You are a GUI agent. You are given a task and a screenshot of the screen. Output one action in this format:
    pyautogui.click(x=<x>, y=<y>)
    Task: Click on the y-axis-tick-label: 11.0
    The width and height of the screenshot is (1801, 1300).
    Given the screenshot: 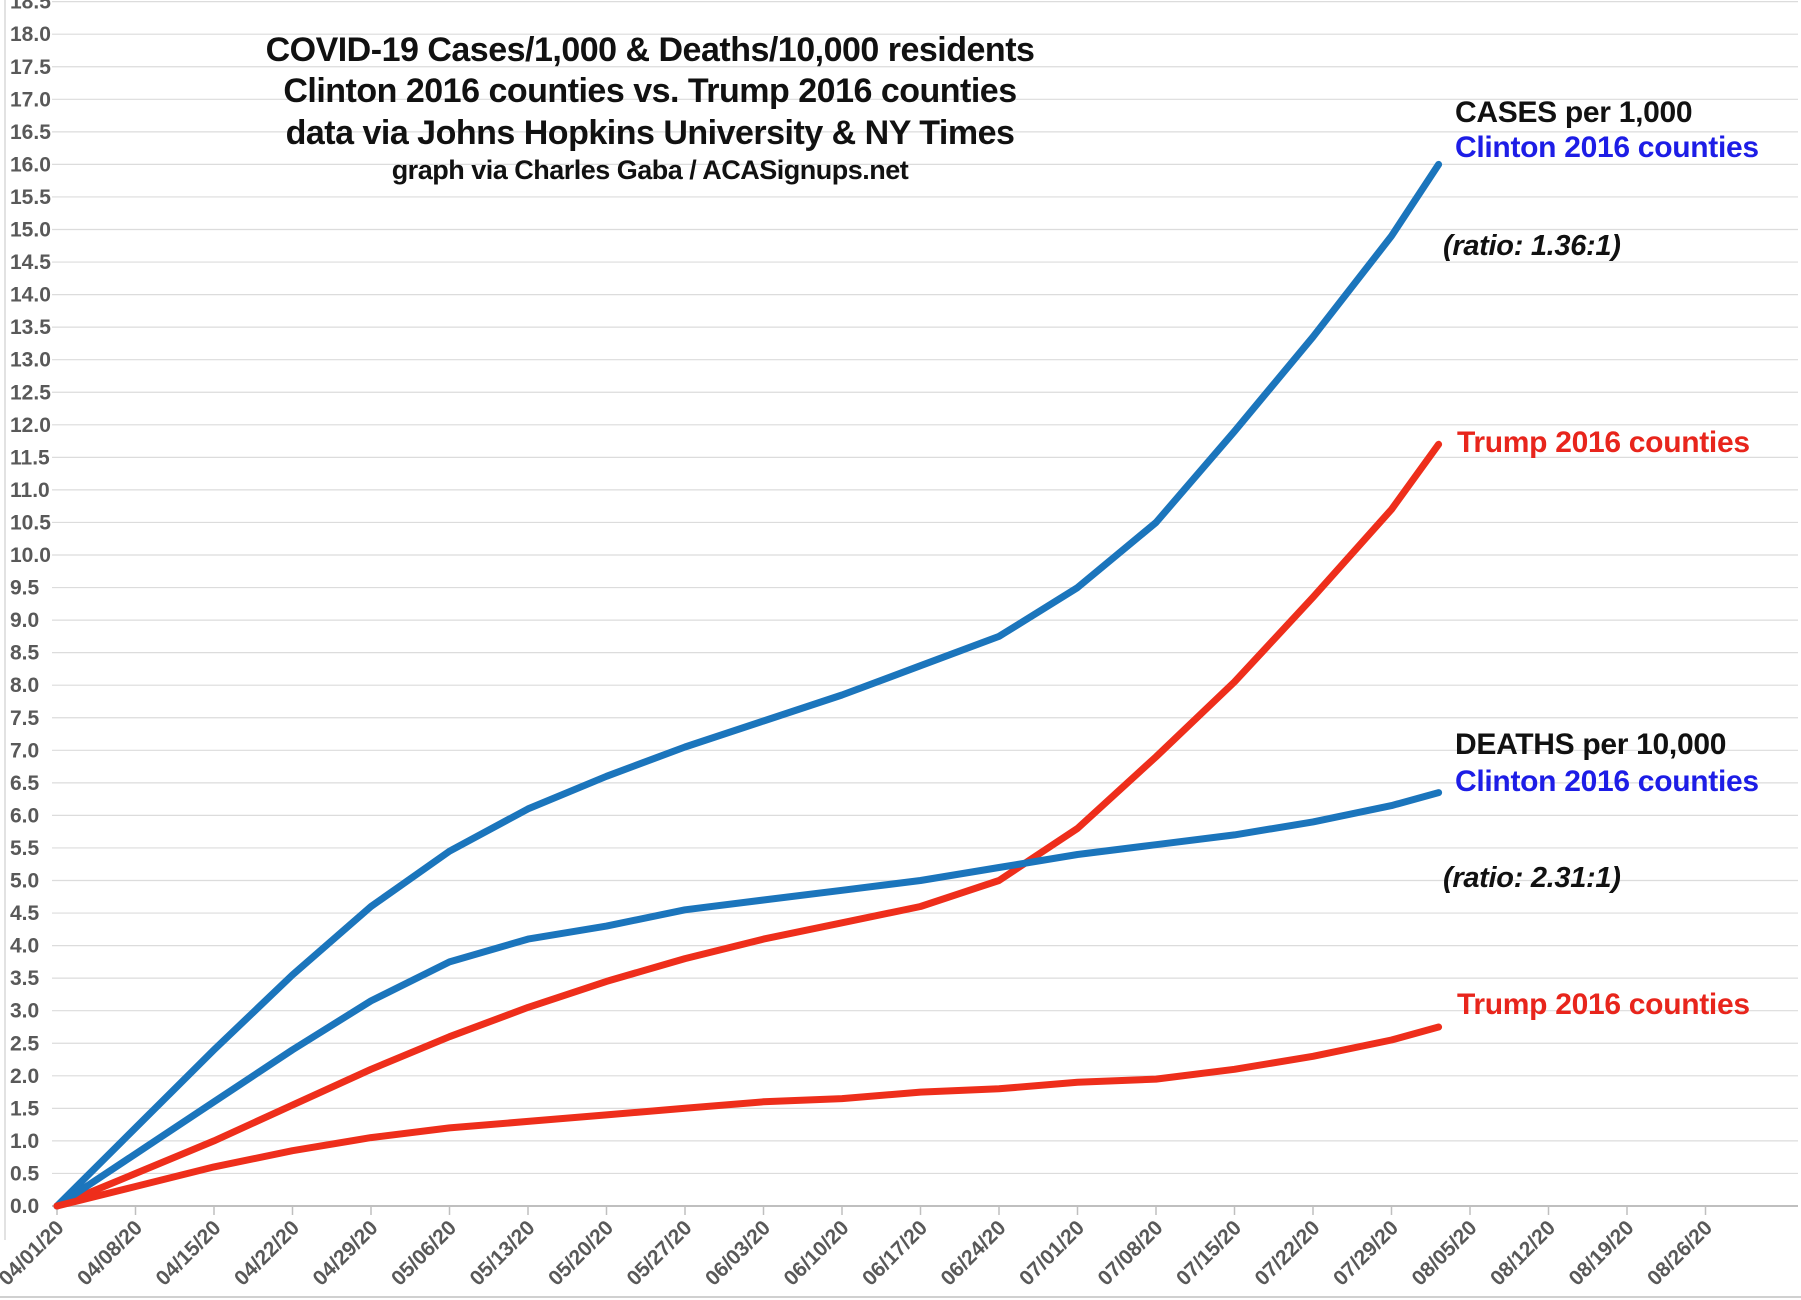 What is the action you would take?
    pyautogui.click(x=30, y=490)
    